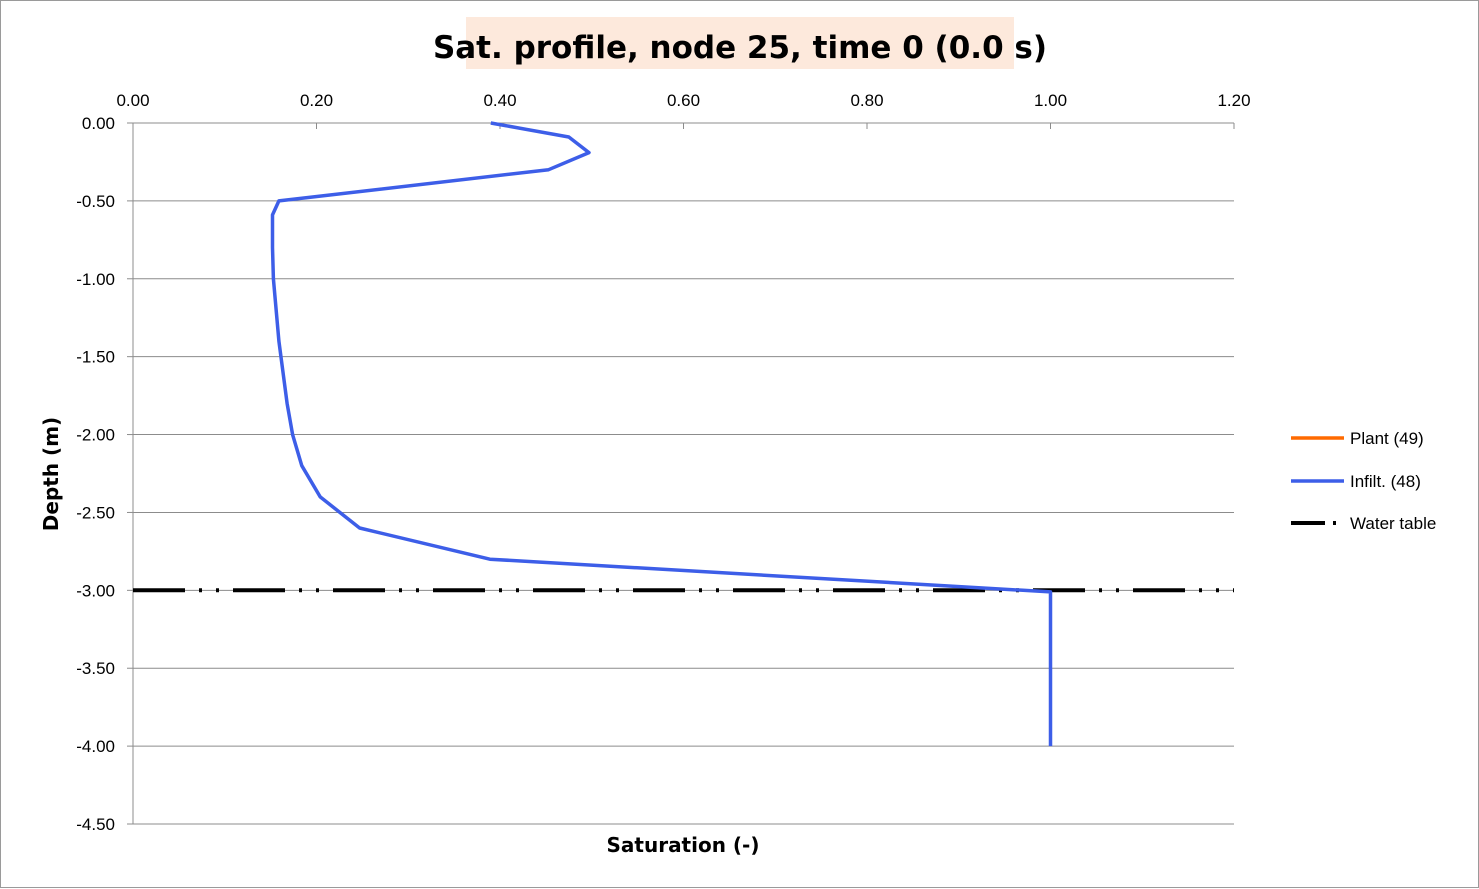  What do you see at coordinates (95, 512) in the screenshot?
I see `y-tick-label: -2.50` at bounding box center [95, 512].